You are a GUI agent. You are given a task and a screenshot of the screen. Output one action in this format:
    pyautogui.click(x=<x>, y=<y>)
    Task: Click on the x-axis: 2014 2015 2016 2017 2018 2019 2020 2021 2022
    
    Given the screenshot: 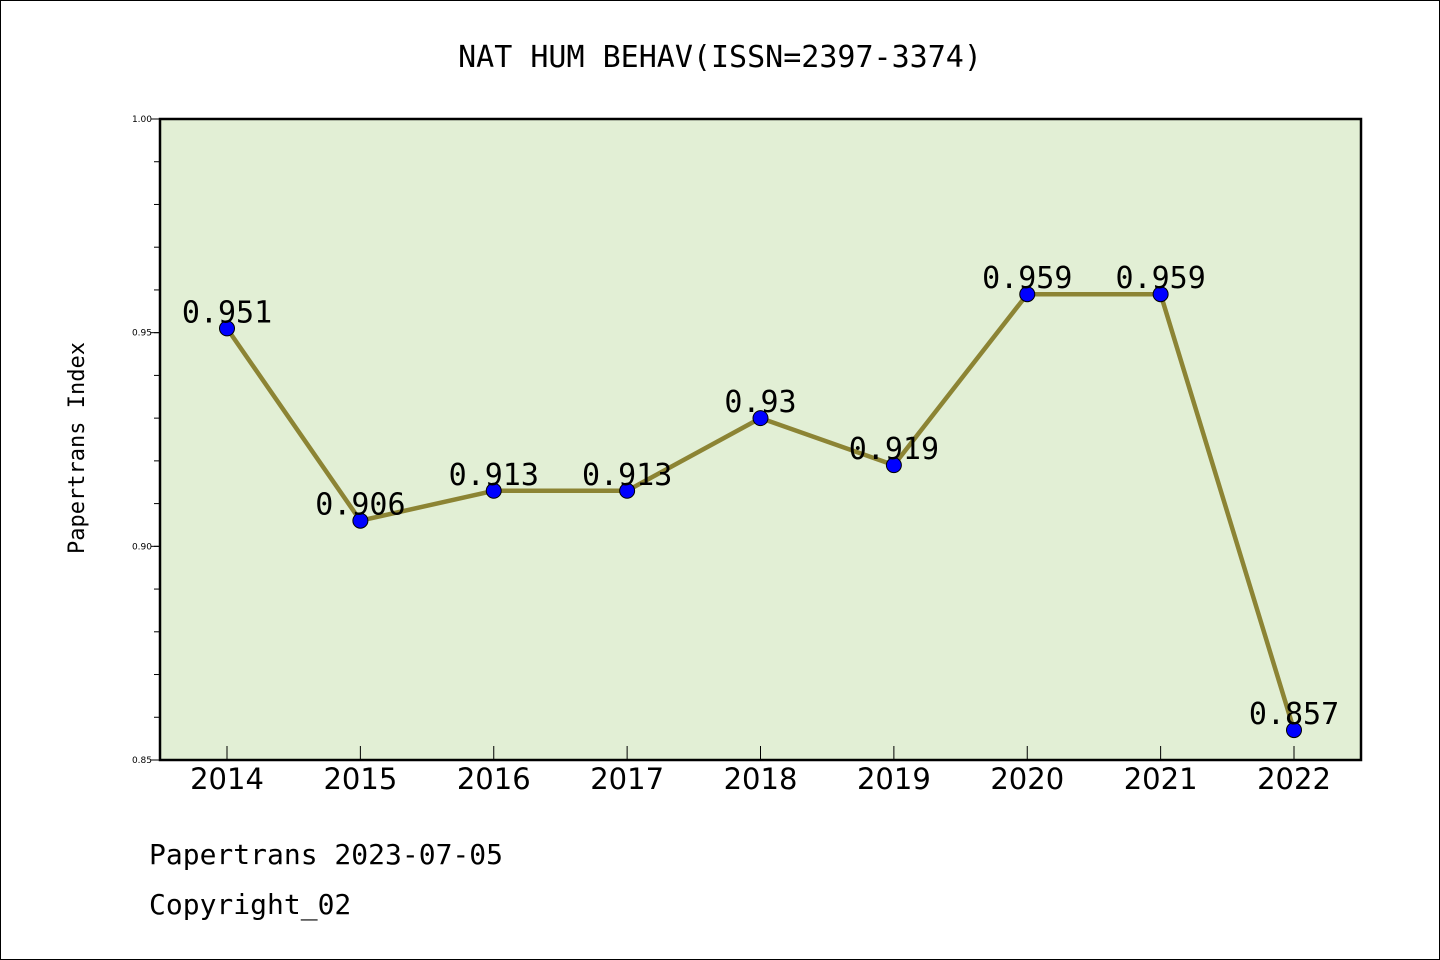 What is the action you would take?
    pyautogui.click(x=760, y=771)
    